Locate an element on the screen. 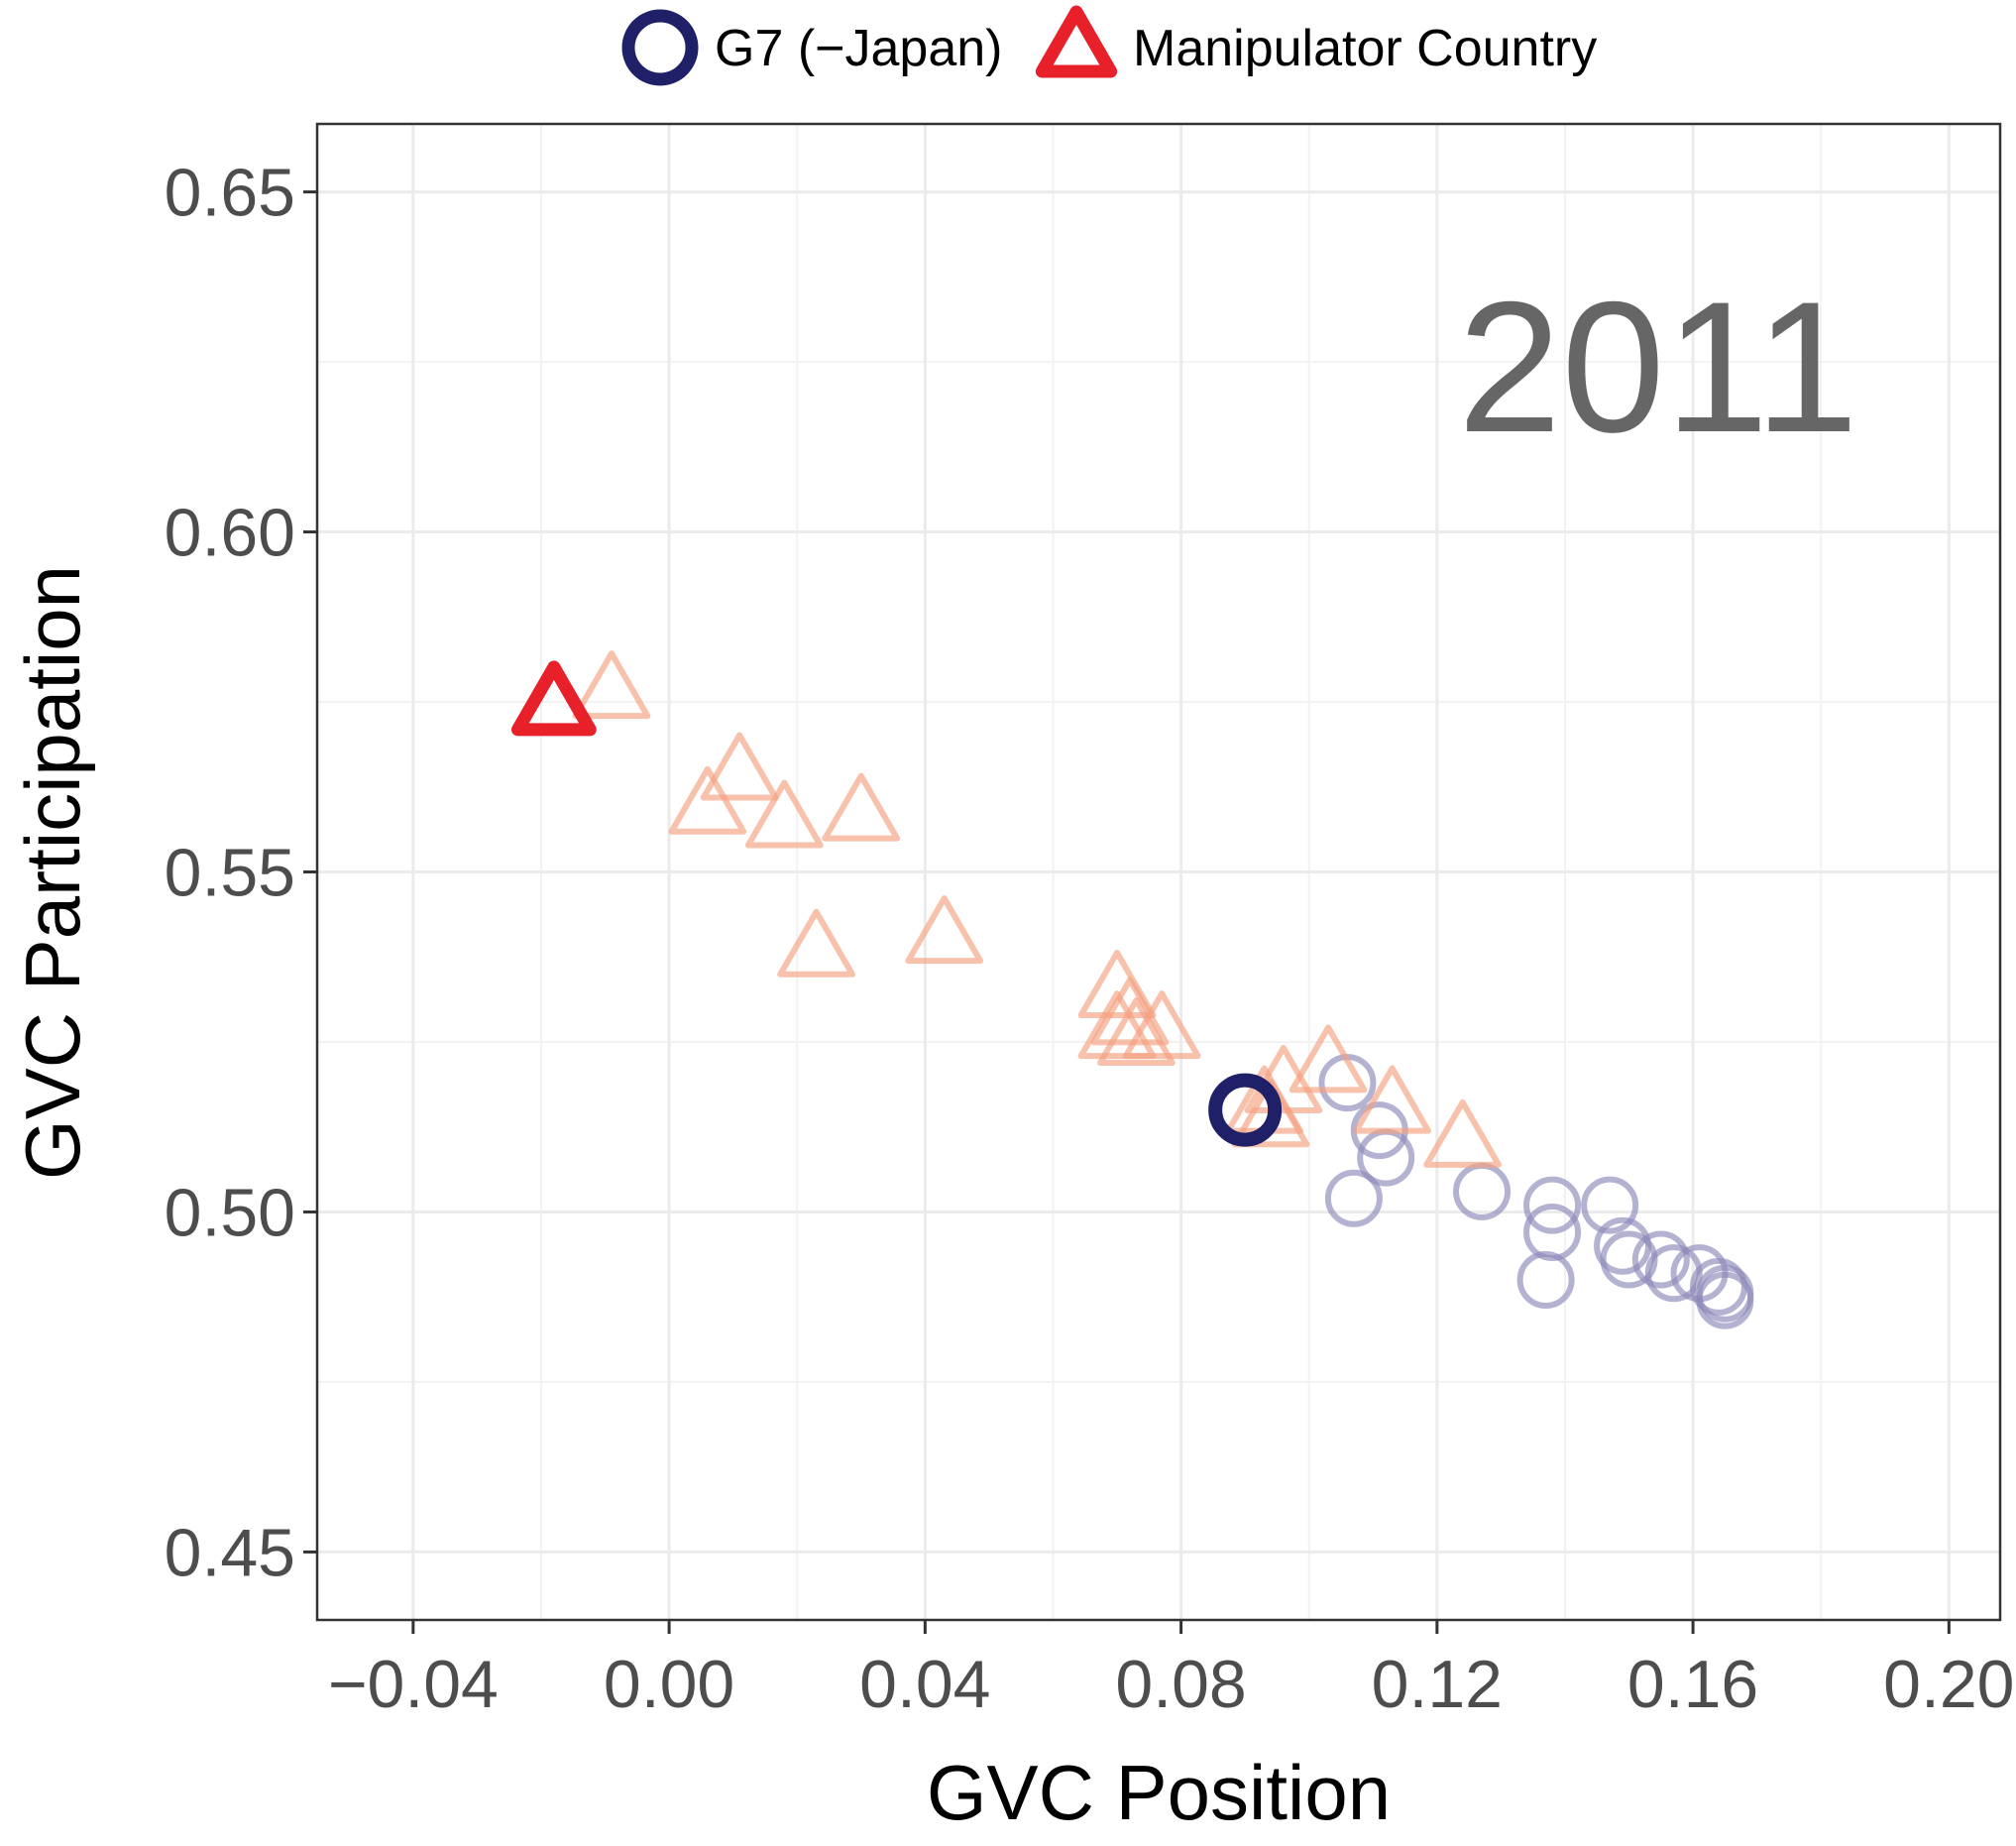 This screenshot has width=2016, height=1846. legend-triangle-key is located at coordinates (1076, 41).